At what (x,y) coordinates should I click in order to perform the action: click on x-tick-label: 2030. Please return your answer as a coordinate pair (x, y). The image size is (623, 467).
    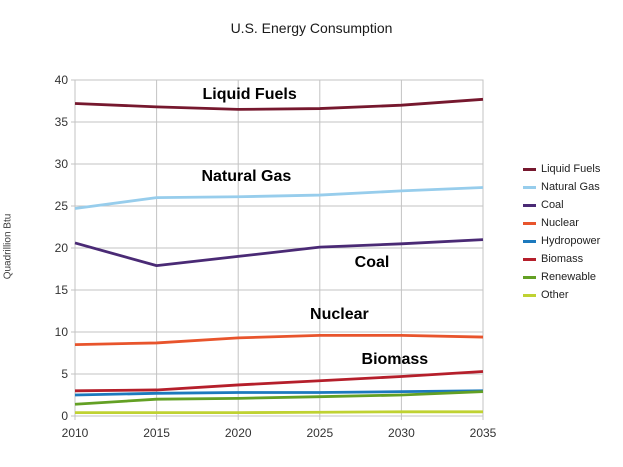
    Looking at the image, I should click on (401, 433).